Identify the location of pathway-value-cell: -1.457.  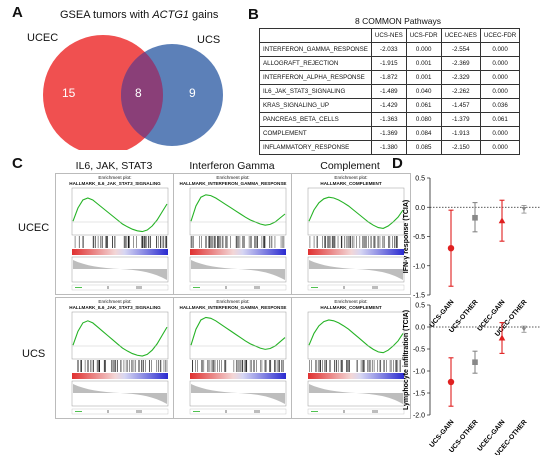
(460, 105).